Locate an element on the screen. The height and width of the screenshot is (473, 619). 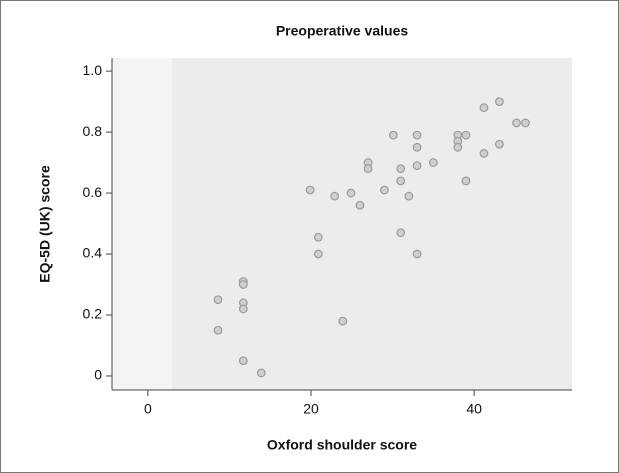
x-tick-label: 20 is located at coordinates (311, 409).